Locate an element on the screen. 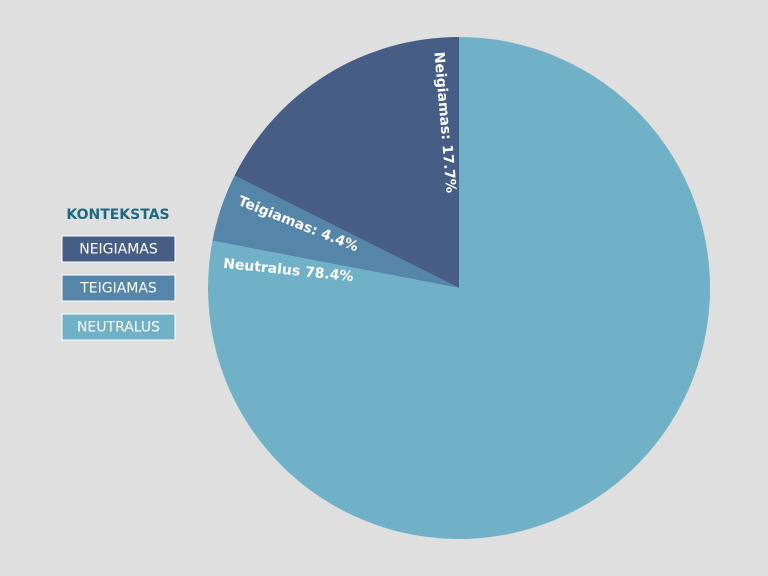 This screenshot has height=576, width=768. legend-label: NEUTRALUS is located at coordinates (118, 328).